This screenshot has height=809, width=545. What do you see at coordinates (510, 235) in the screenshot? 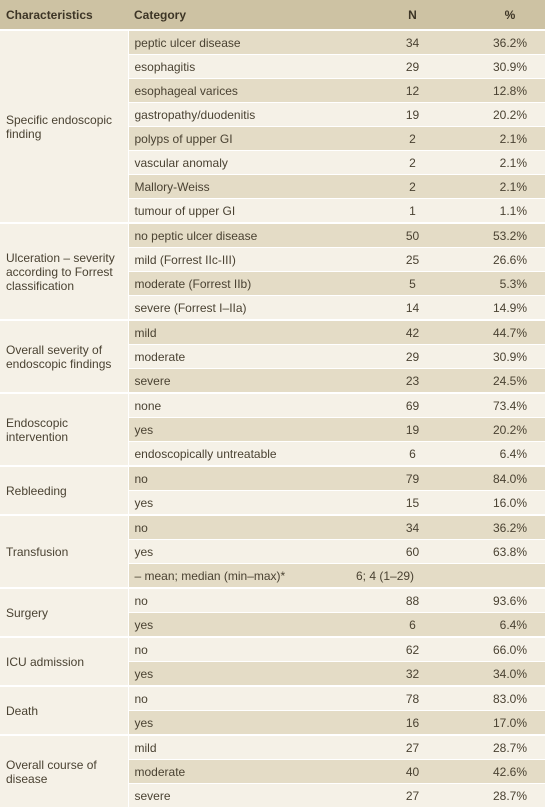
I see `percent-cell: 53.2%` at bounding box center [510, 235].